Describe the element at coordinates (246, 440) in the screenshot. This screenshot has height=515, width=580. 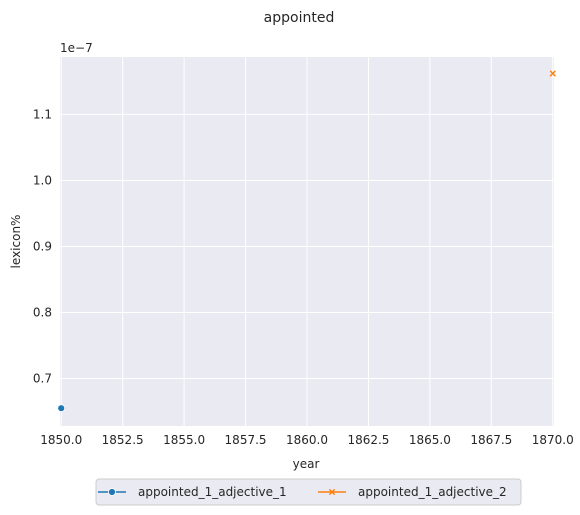
I see `x-tick-label: 1857.5` at that location.